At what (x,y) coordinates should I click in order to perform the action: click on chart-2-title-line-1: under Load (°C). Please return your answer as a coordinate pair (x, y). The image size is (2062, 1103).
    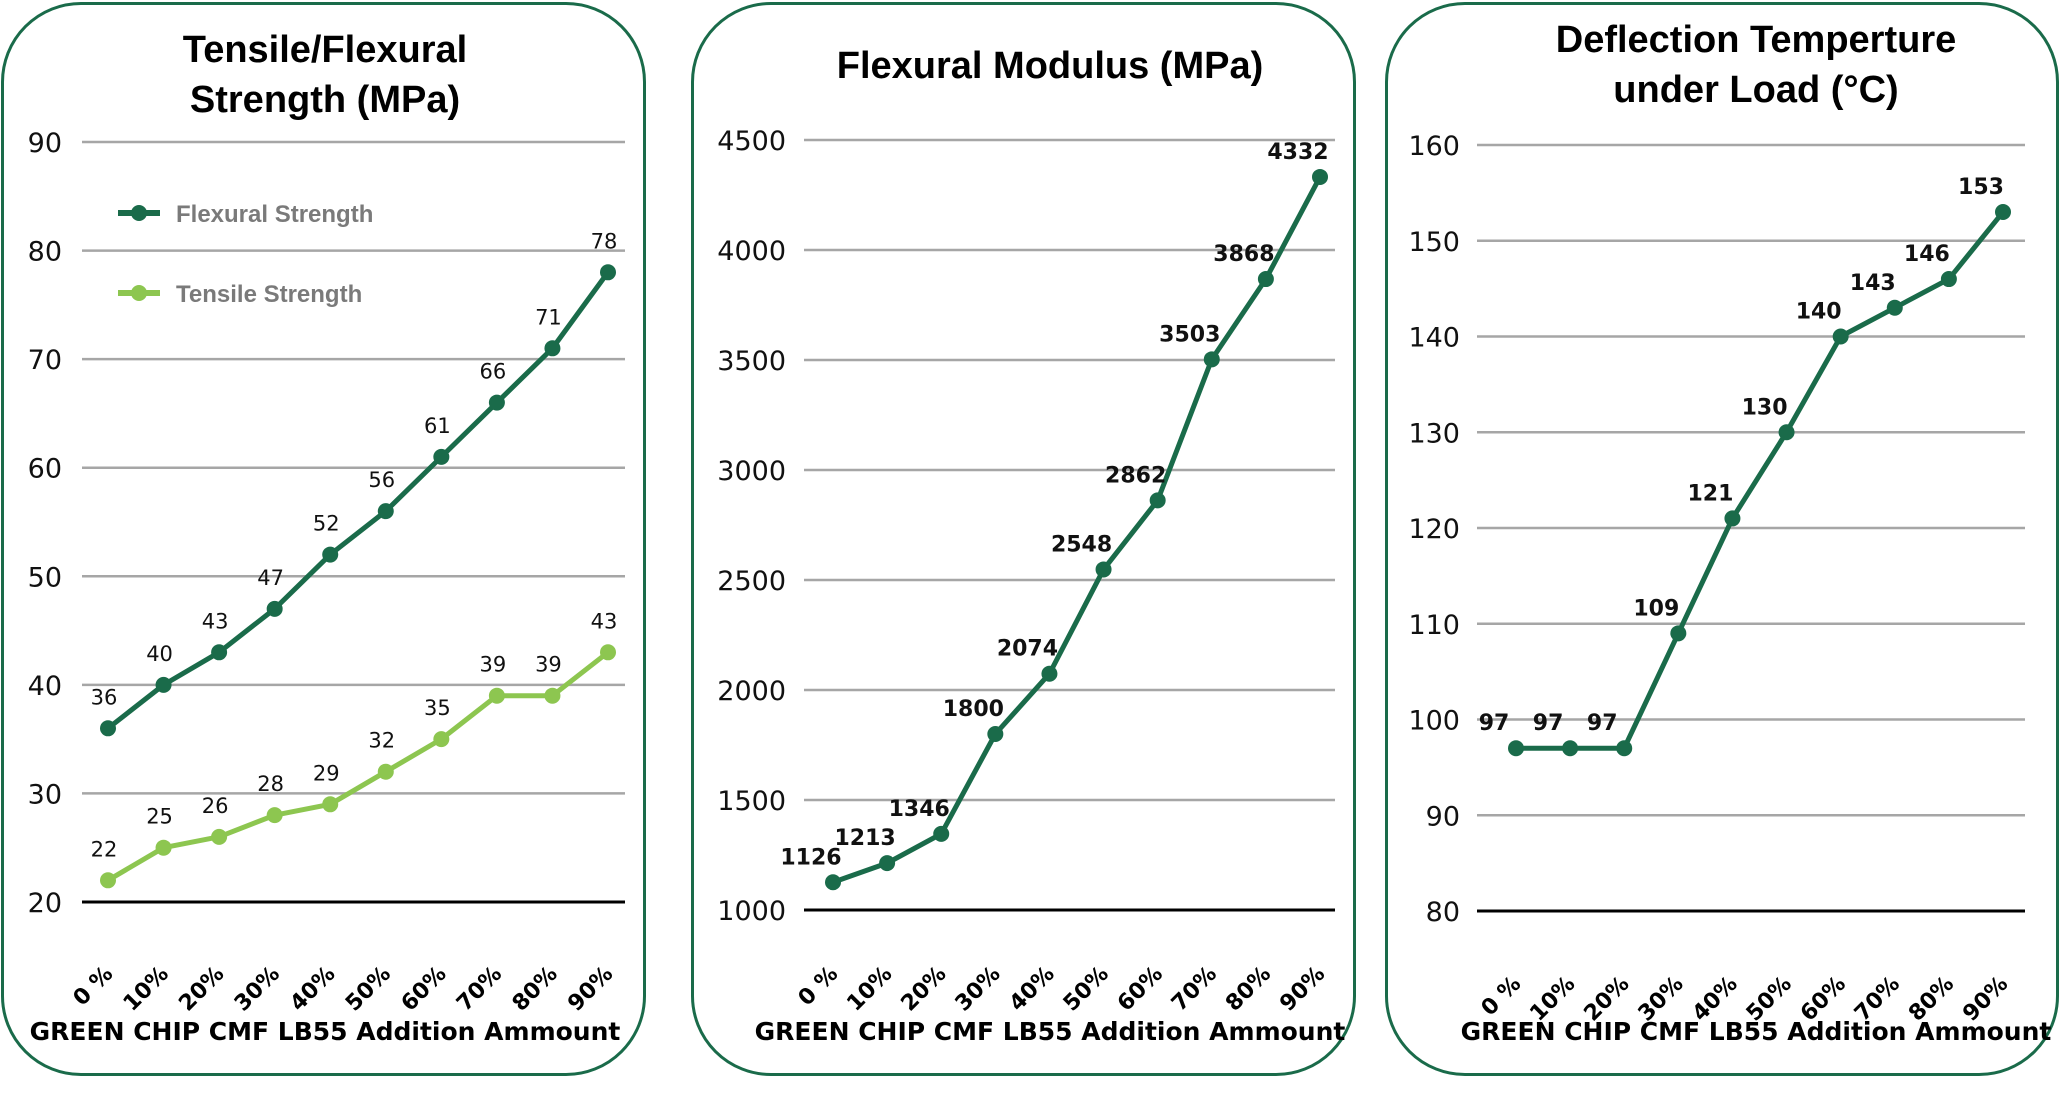
    Looking at the image, I should click on (1755, 90).